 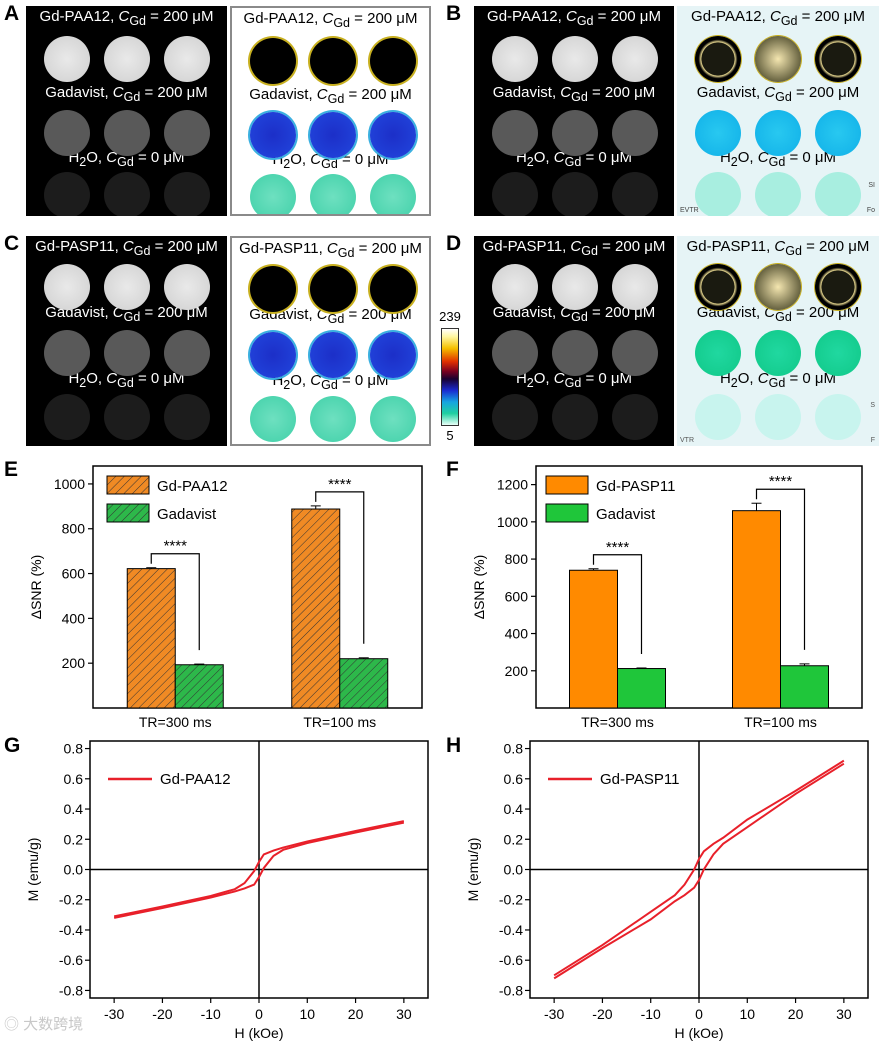 I want to click on y-tick-label: 200, so click(x=517, y=671).